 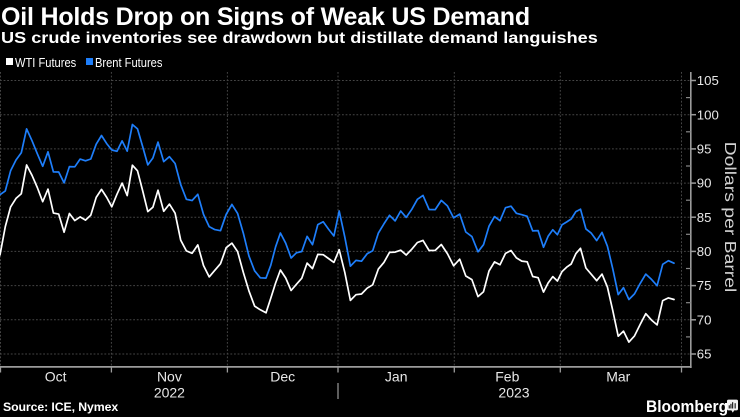 What do you see at coordinates (704, 251) in the screenshot?
I see `svg-text: 80` at bounding box center [704, 251].